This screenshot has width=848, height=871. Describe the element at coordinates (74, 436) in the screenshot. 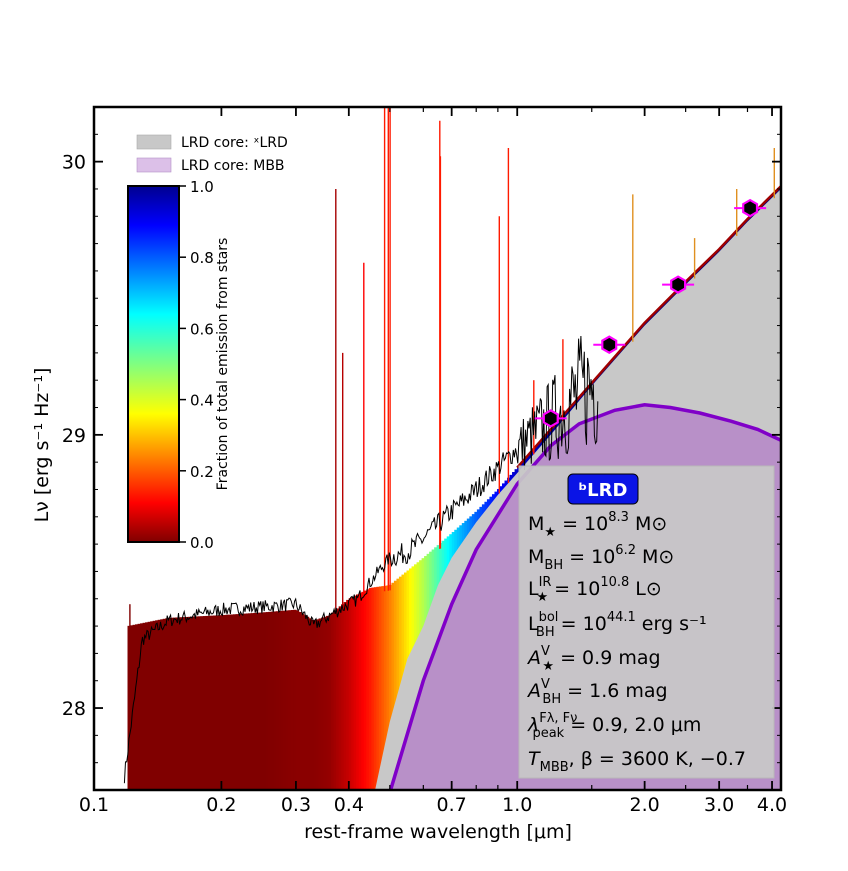

I see `y-tick-label: 29` at that location.